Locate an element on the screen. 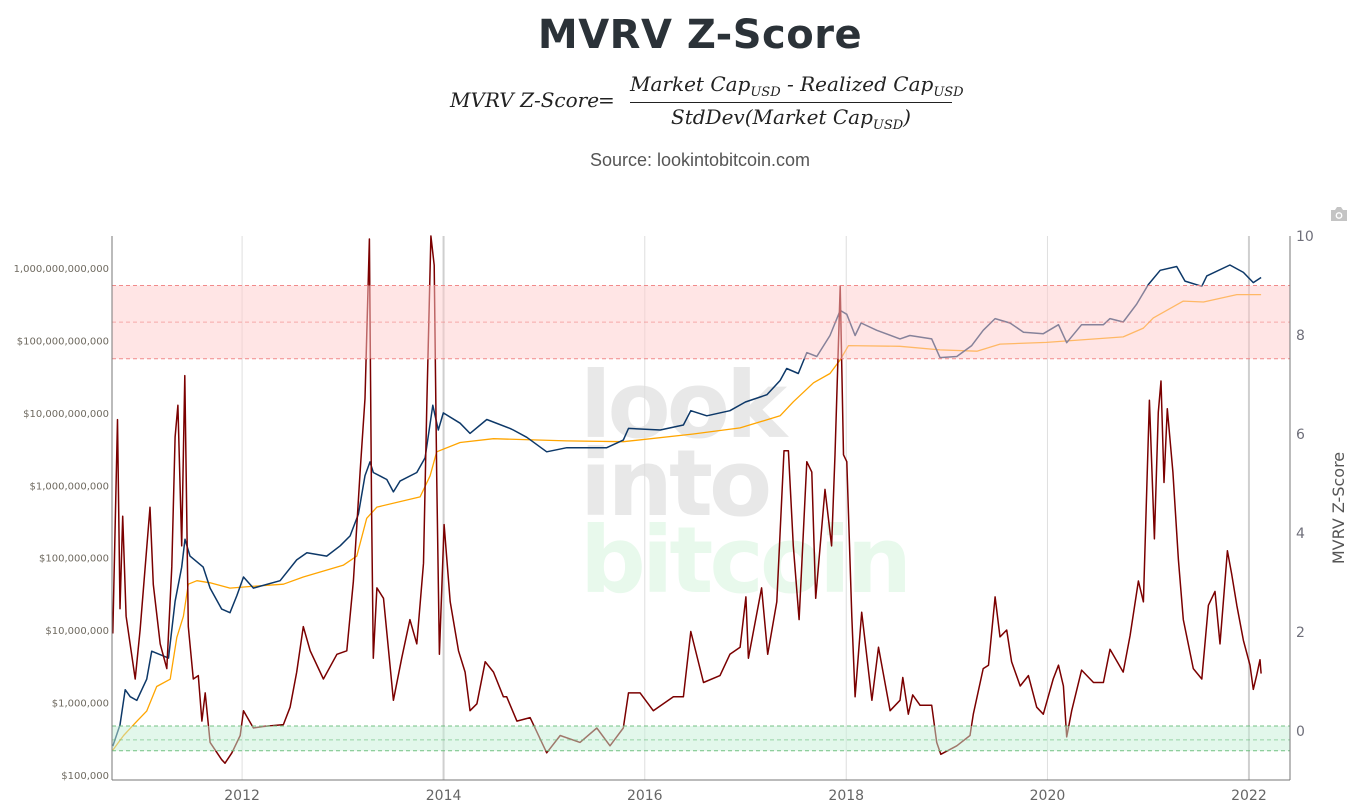  denominator: StdDev(Market Cap is located at coordinates (772, 117).